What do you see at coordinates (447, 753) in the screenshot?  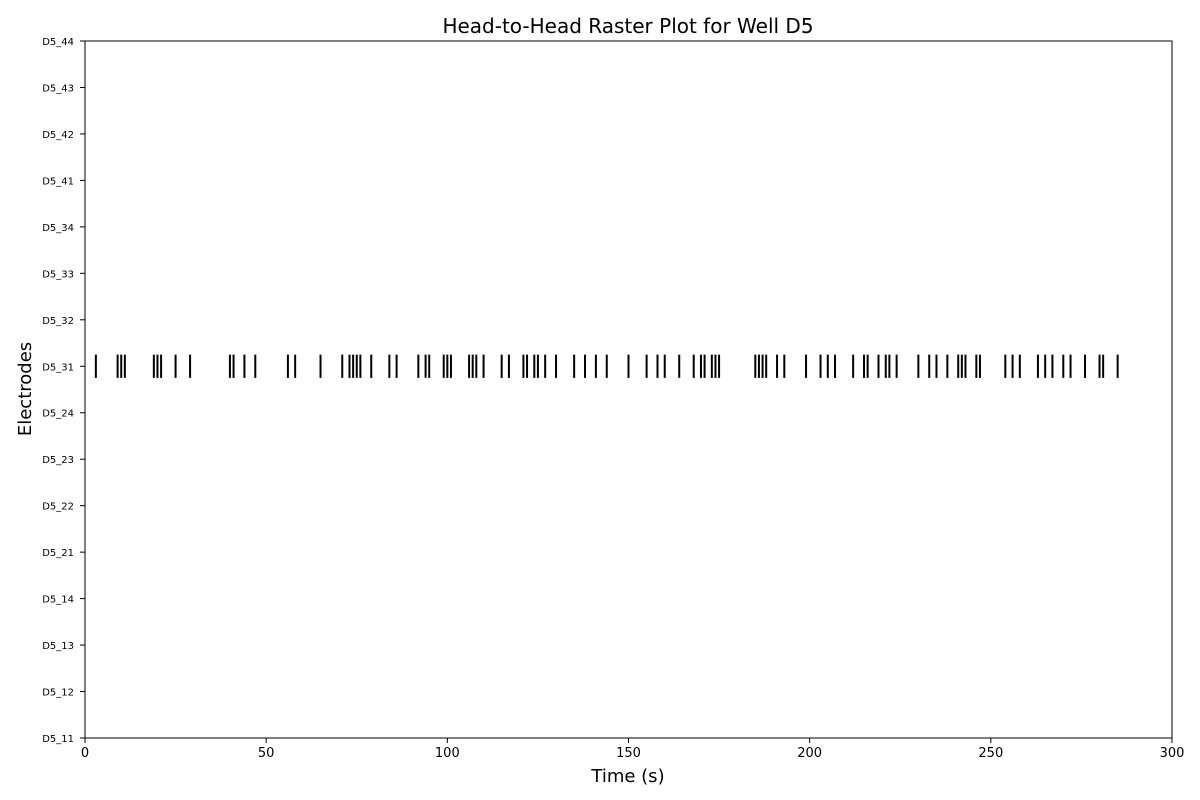 I see `x-tick-label: 100` at bounding box center [447, 753].